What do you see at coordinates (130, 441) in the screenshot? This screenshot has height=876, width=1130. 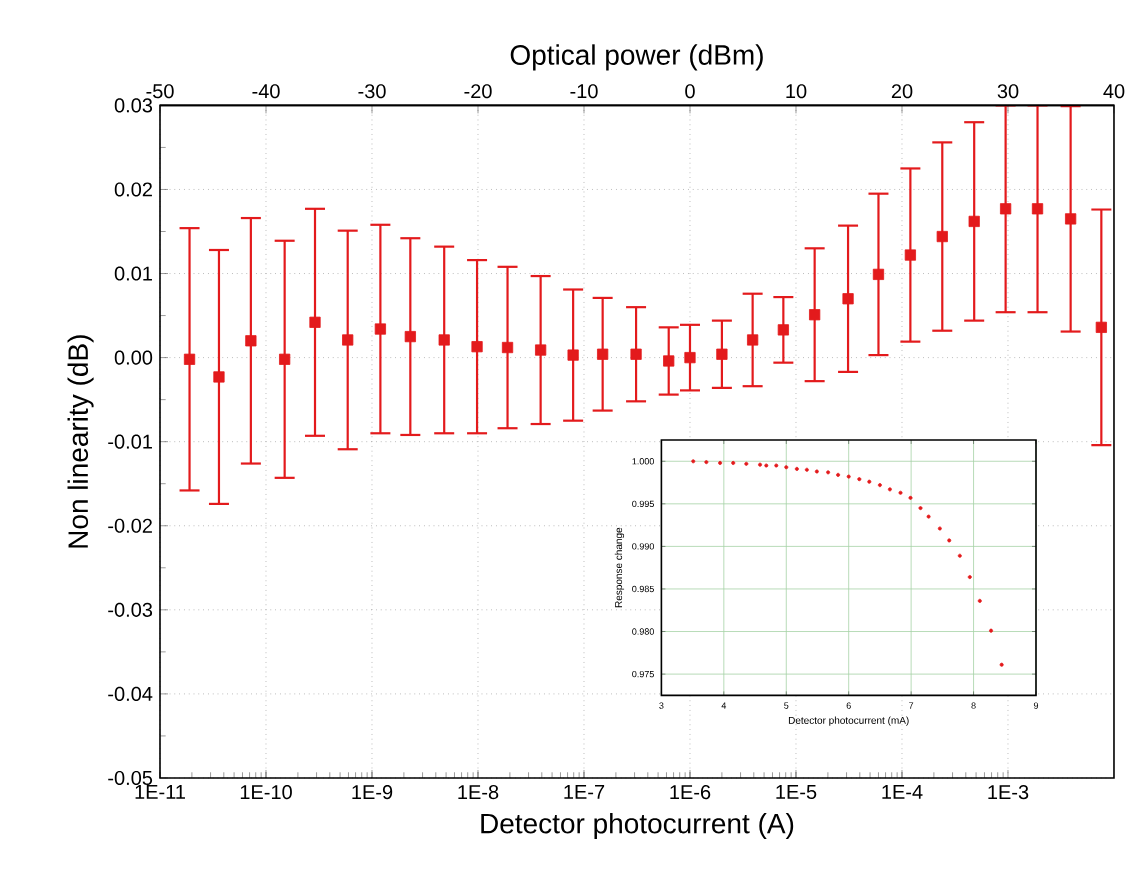 I see `y-tick-label: -0.01` at bounding box center [130, 441].